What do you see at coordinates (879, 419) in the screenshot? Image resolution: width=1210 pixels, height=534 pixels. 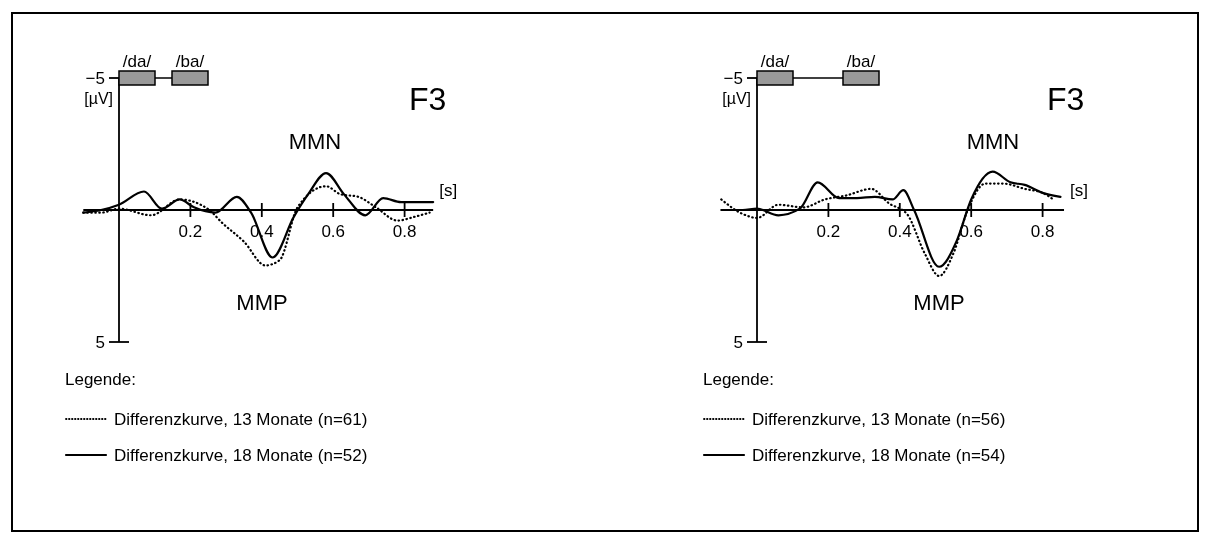 I see `legend-label: Differenzkurve, 13 Monate (n=56)` at bounding box center [879, 419].